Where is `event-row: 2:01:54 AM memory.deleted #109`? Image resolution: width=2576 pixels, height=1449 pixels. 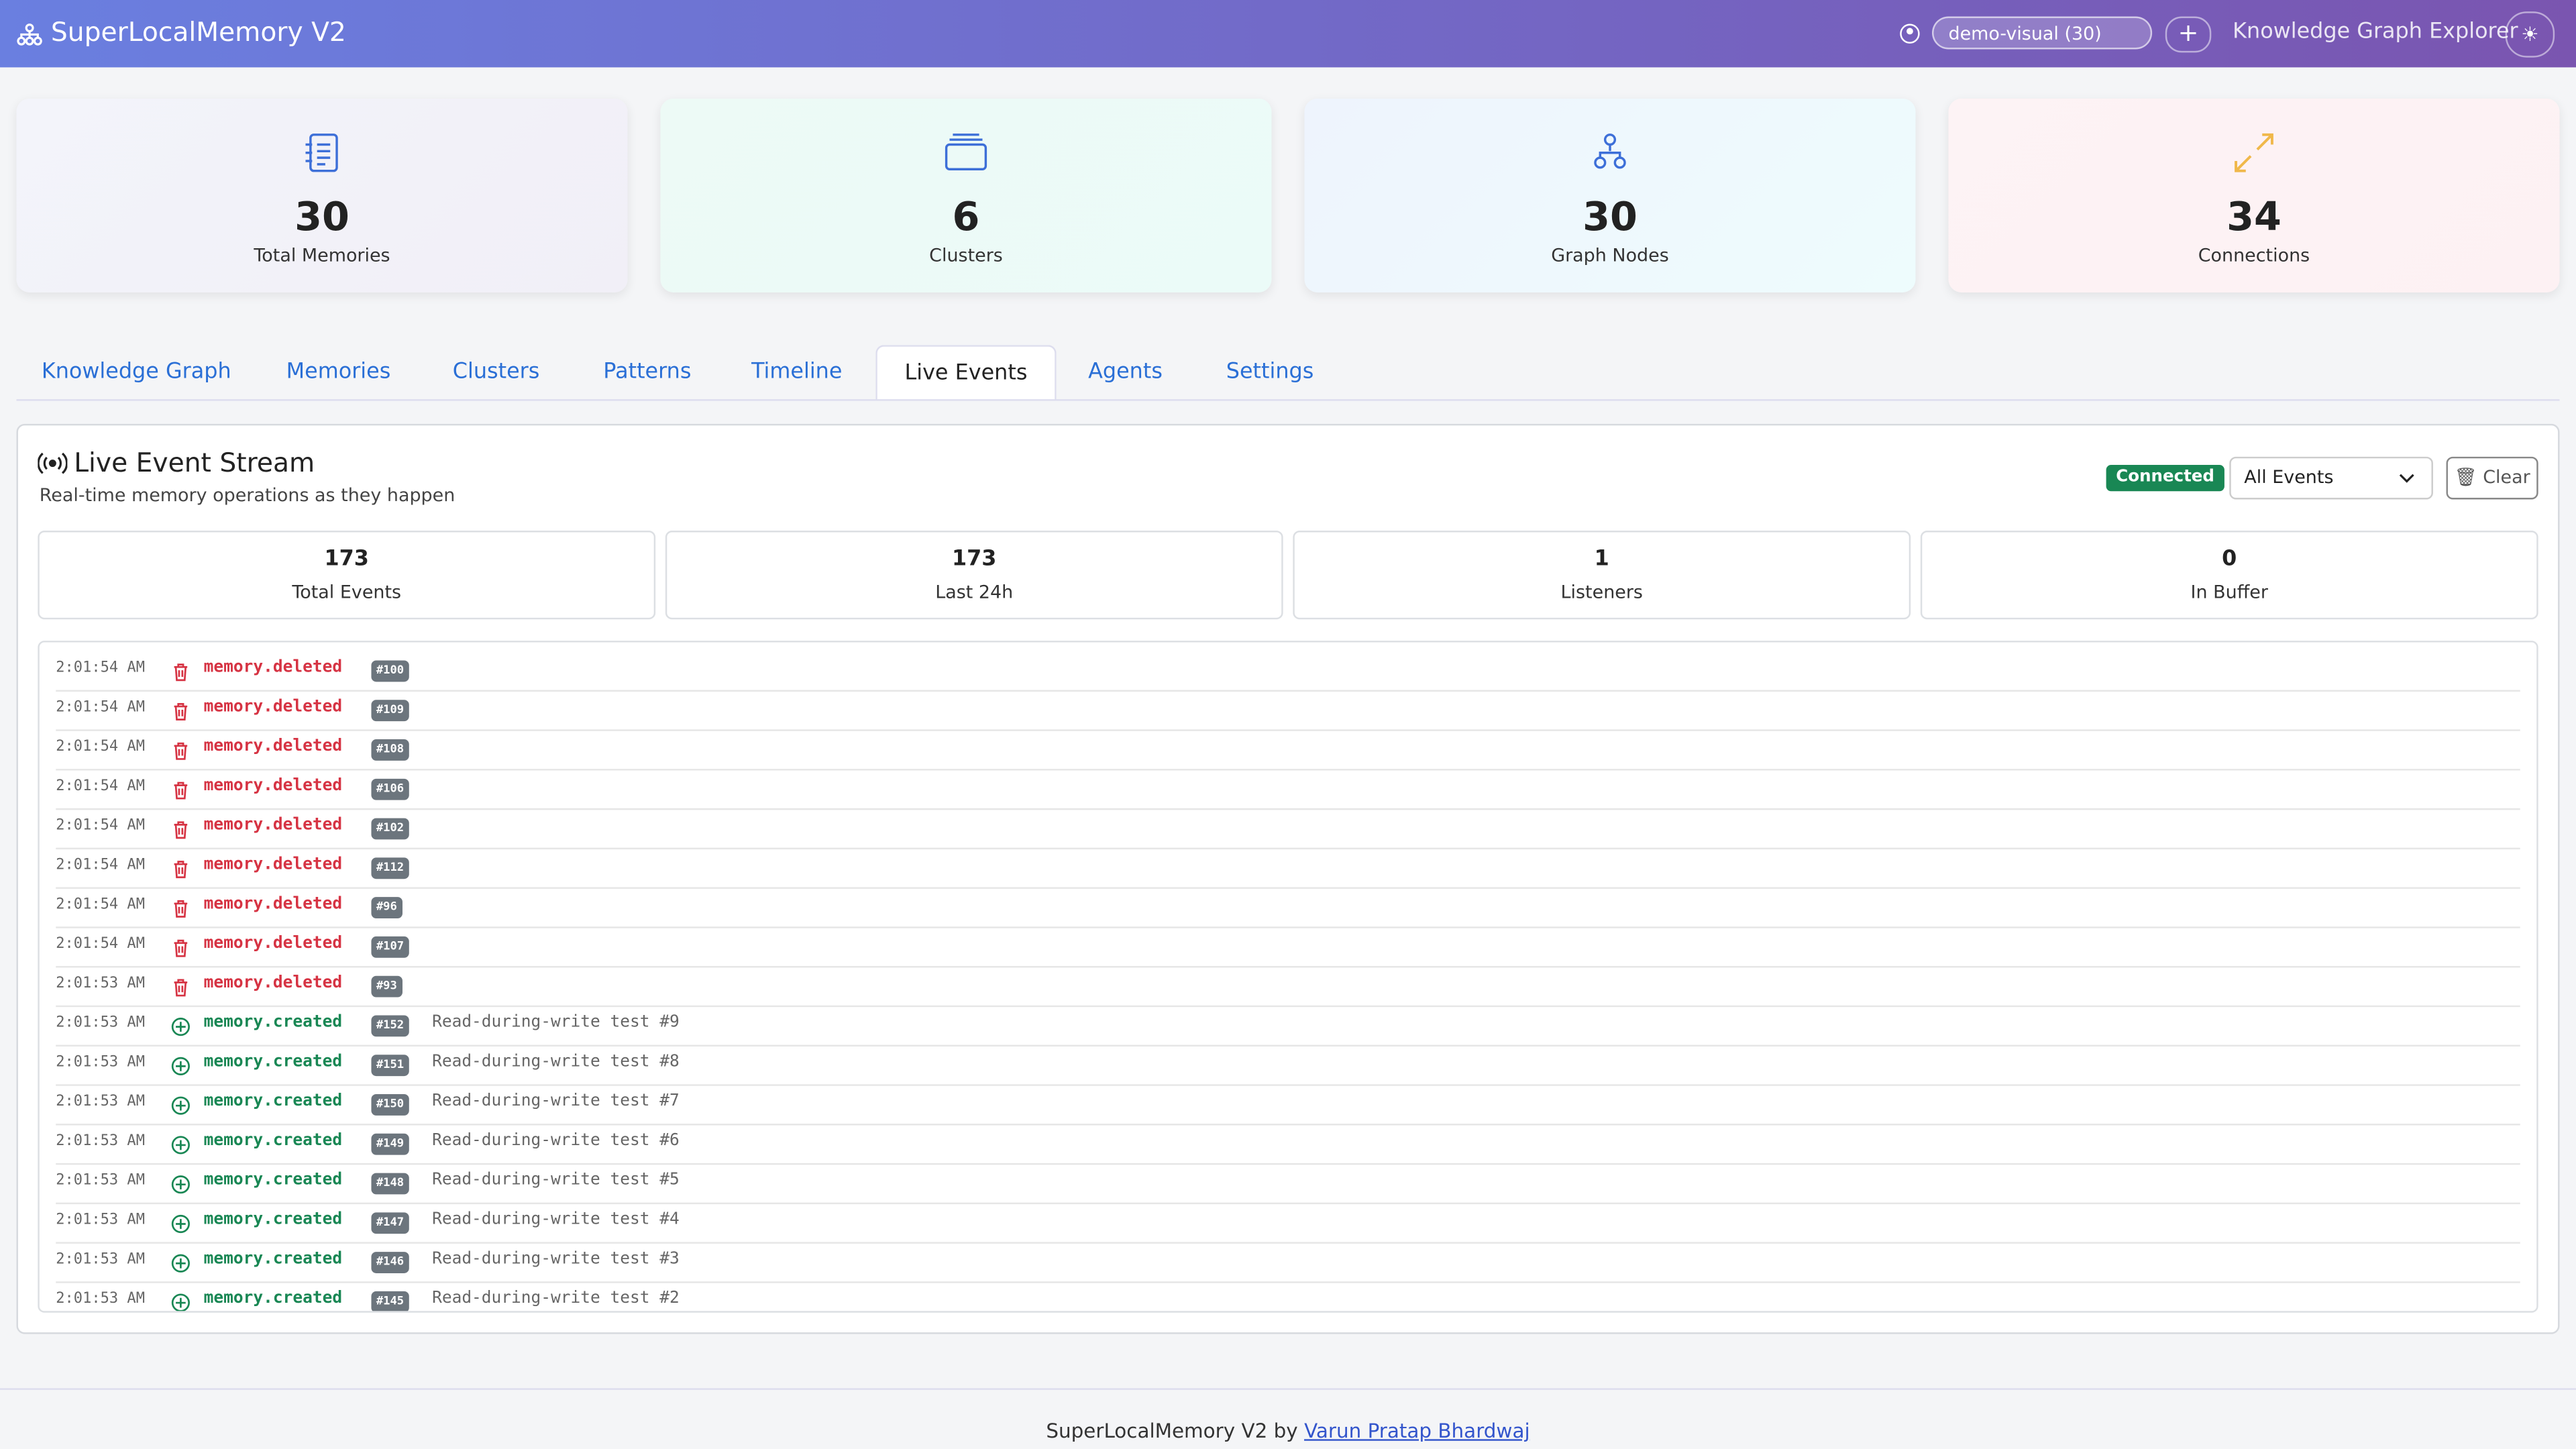
event-row: 2:01:54 AM memory.deleted #109 is located at coordinates (1288, 710).